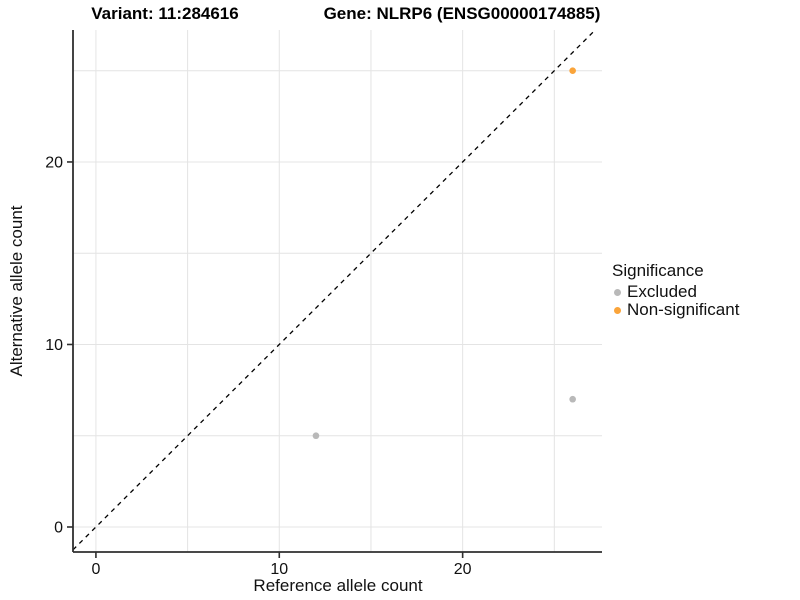 Image resolution: width=800 pixels, height=600 pixels. What do you see at coordinates (58, 527) in the screenshot?
I see `y-tick-label: 0` at bounding box center [58, 527].